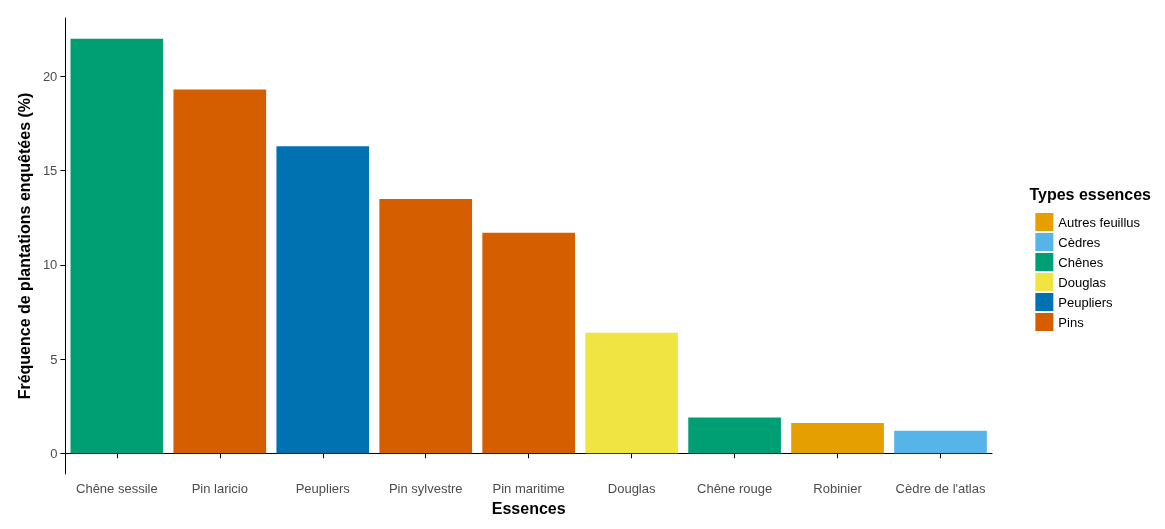 Image resolution: width=1165 pixels, height=529 pixels. Describe the element at coordinates (323, 488) in the screenshot. I see `x-tick-label: Peupliers` at that location.